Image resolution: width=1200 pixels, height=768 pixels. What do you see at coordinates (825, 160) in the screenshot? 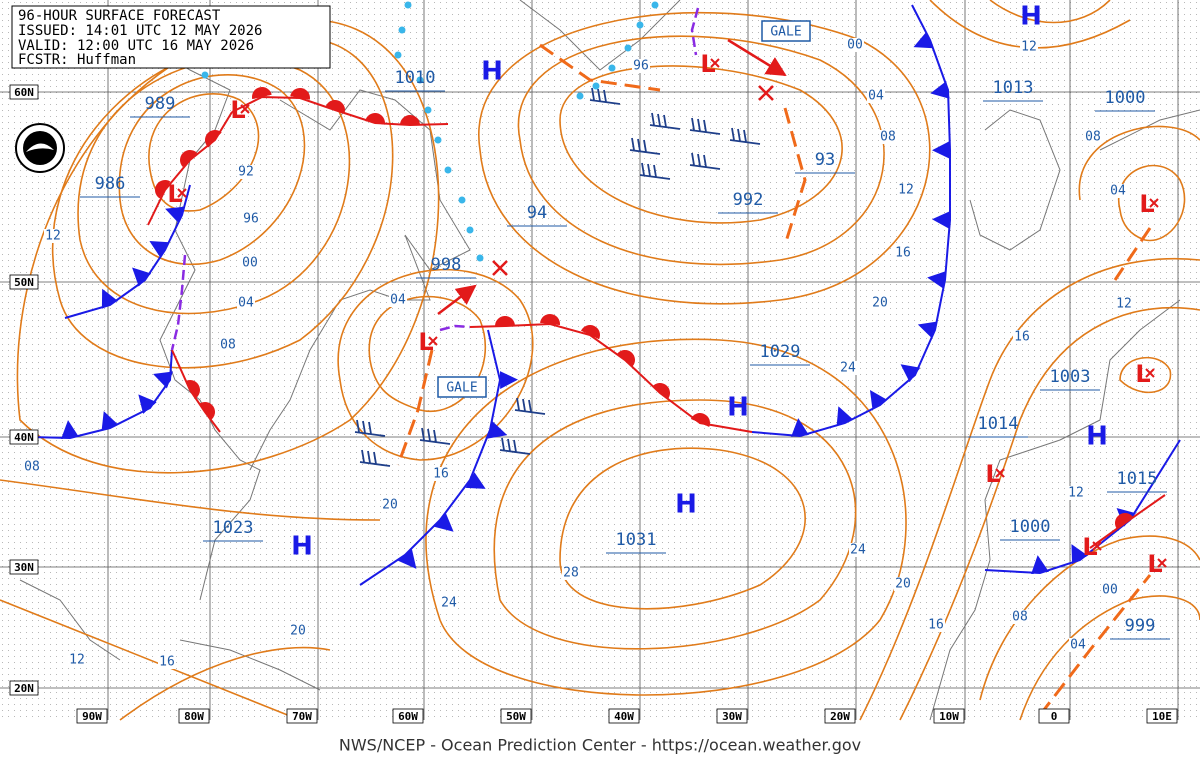
I see `pressure-value: 93` at bounding box center [825, 160].